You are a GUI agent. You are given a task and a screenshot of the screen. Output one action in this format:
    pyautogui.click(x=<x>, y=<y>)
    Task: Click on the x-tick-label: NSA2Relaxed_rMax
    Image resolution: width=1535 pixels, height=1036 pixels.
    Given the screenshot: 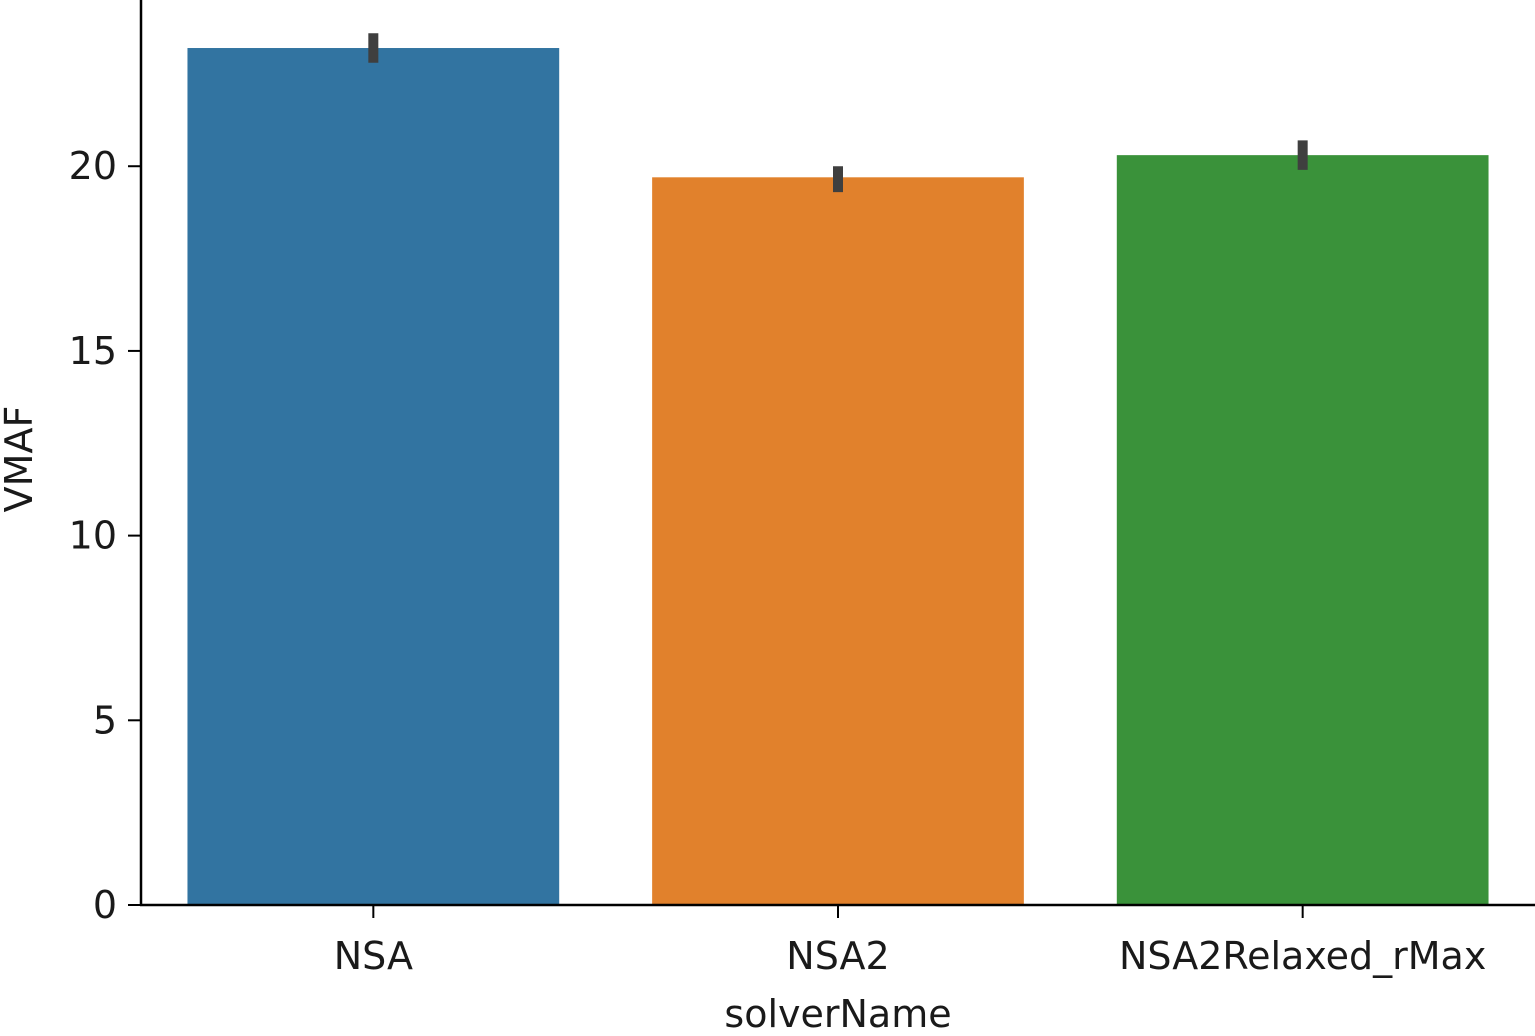 What is the action you would take?
    pyautogui.click(x=1302, y=956)
    